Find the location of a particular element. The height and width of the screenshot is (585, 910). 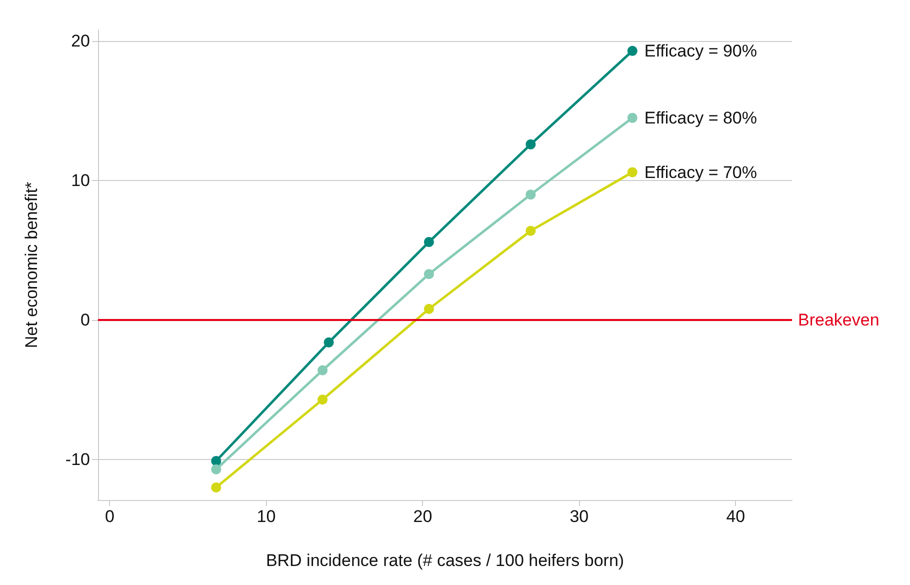

ref-line-label: Breakeven is located at coordinates (839, 320).